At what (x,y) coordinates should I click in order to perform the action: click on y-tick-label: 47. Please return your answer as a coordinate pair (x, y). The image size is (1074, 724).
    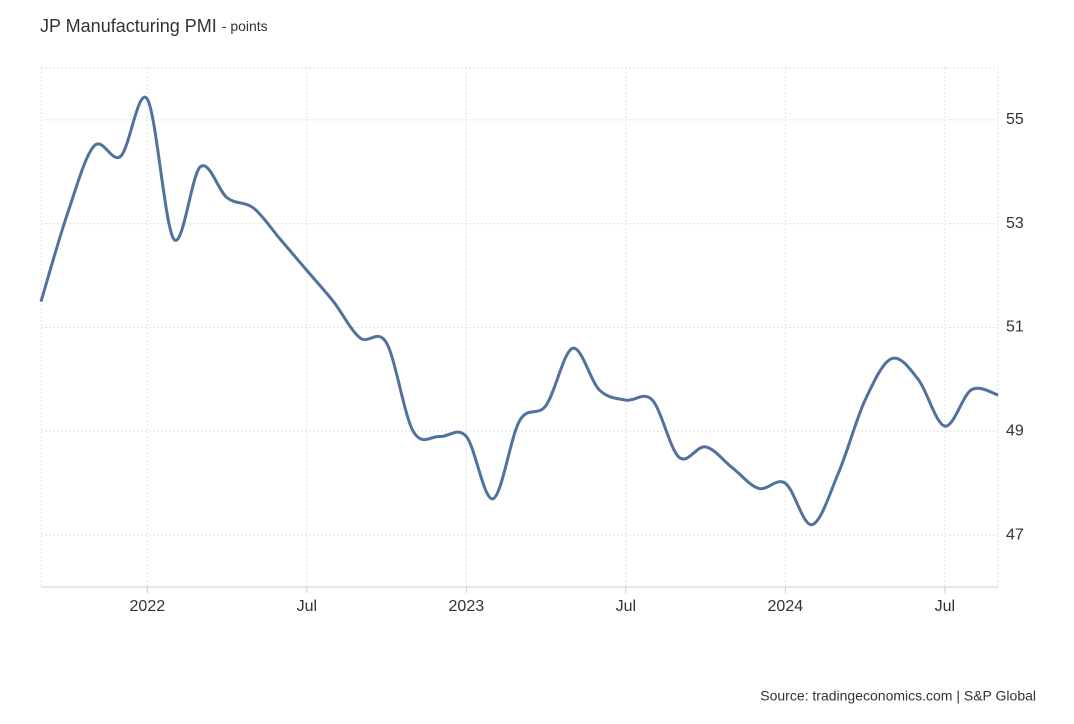
    Looking at the image, I should click on (1015, 534).